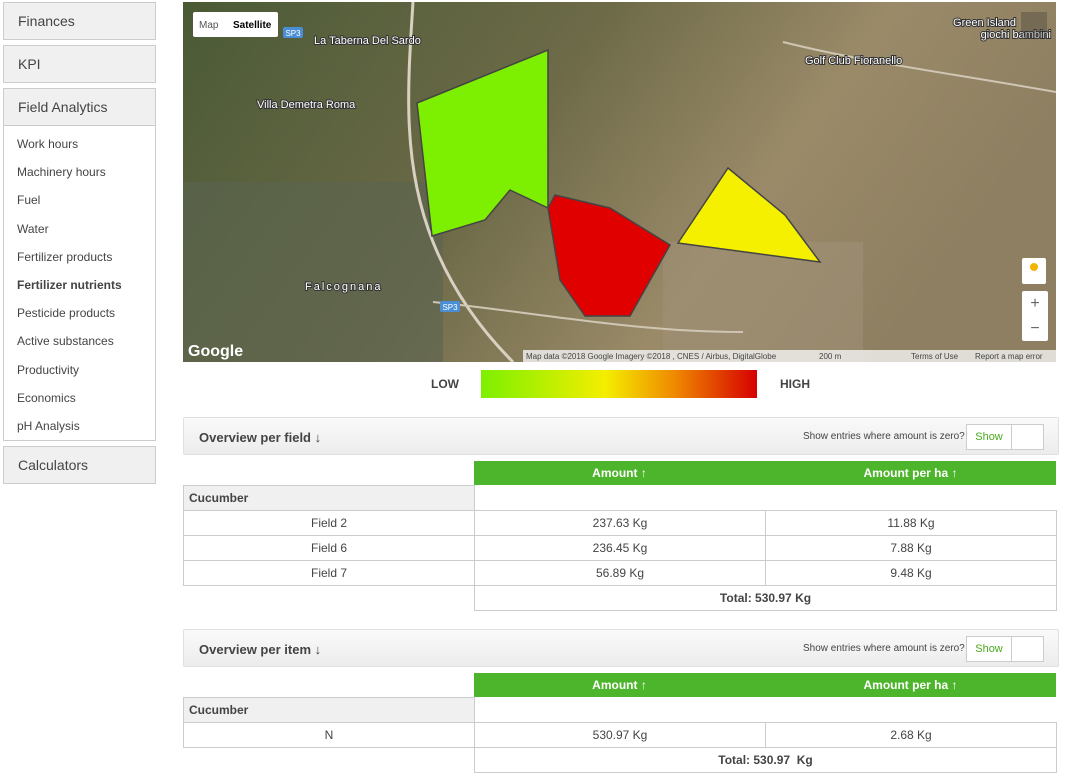 Image resolution: width=1066 pixels, height=782 pixels. Describe the element at coordinates (445, 384) in the screenshot. I see `legend-low: LOW` at that location.